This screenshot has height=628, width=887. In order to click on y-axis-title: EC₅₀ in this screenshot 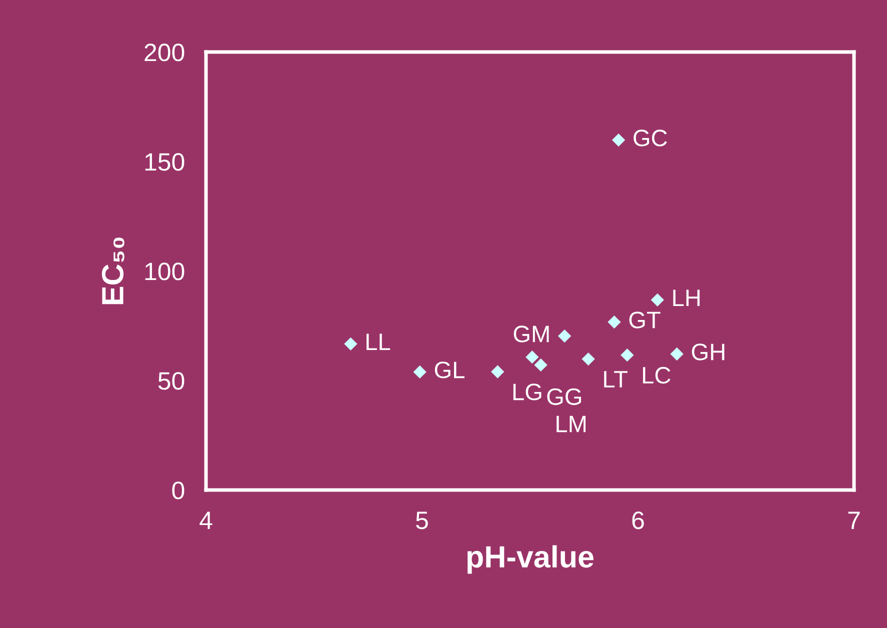, I will do `click(113, 271)`.